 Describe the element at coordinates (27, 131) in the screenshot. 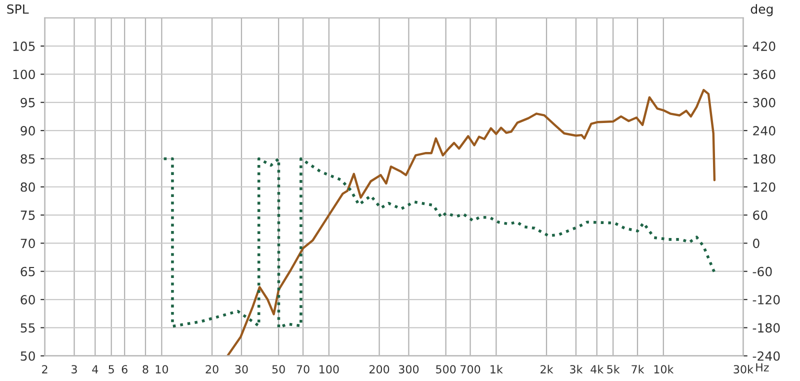

I see `y-tick-label: 90` at that location.